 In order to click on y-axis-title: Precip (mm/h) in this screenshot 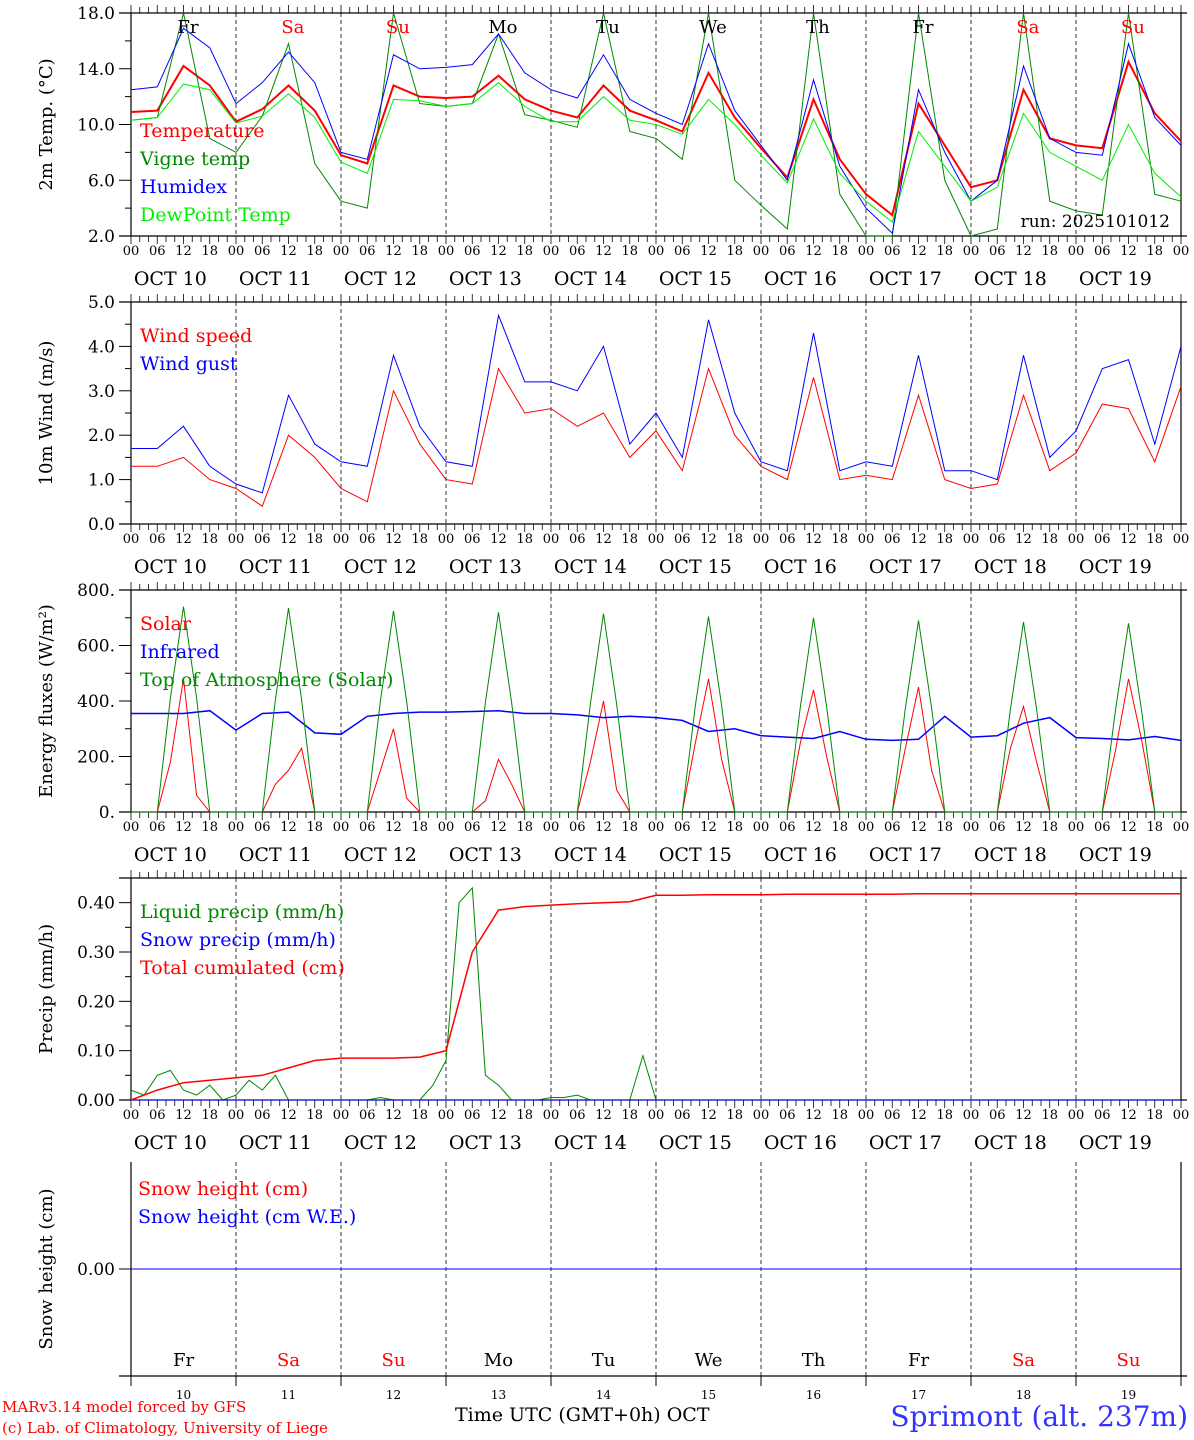, I will do `click(46, 989)`.